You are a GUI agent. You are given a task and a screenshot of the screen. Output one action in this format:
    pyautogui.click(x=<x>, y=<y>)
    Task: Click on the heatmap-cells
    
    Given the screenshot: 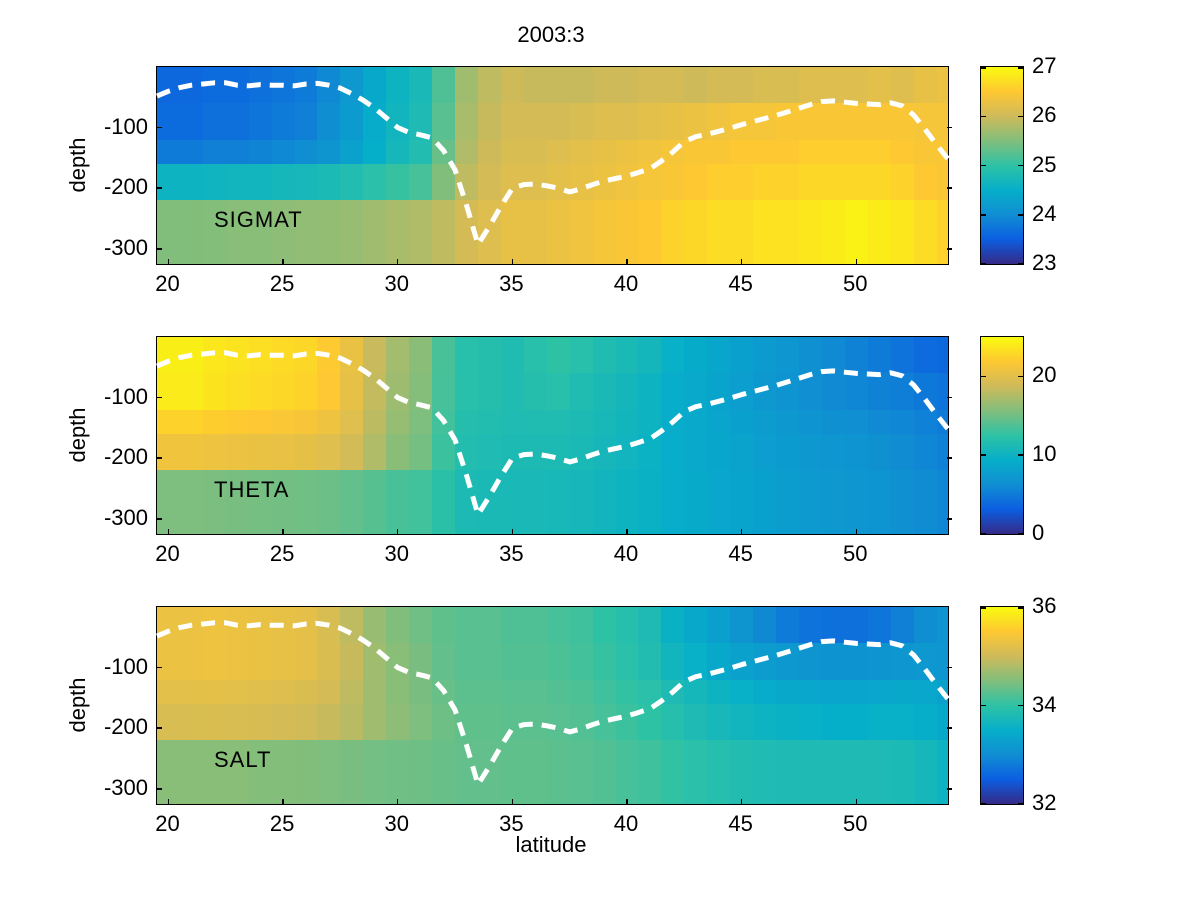 What is the action you would take?
    pyautogui.click(x=552, y=165)
    